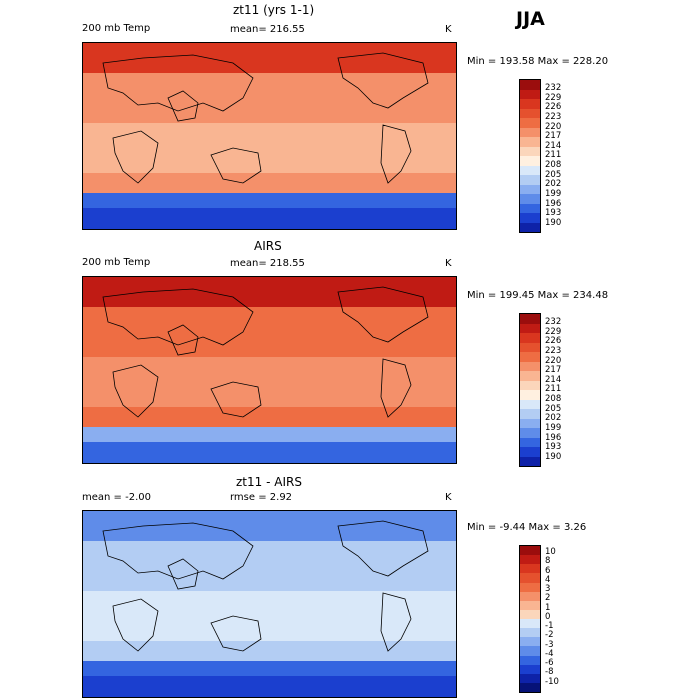 Image resolution: width=700 pixels, height=700 pixels. Describe the element at coordinates (548, 616) in the screenshot. I see `colorbar-tick-label: 0` at that location.